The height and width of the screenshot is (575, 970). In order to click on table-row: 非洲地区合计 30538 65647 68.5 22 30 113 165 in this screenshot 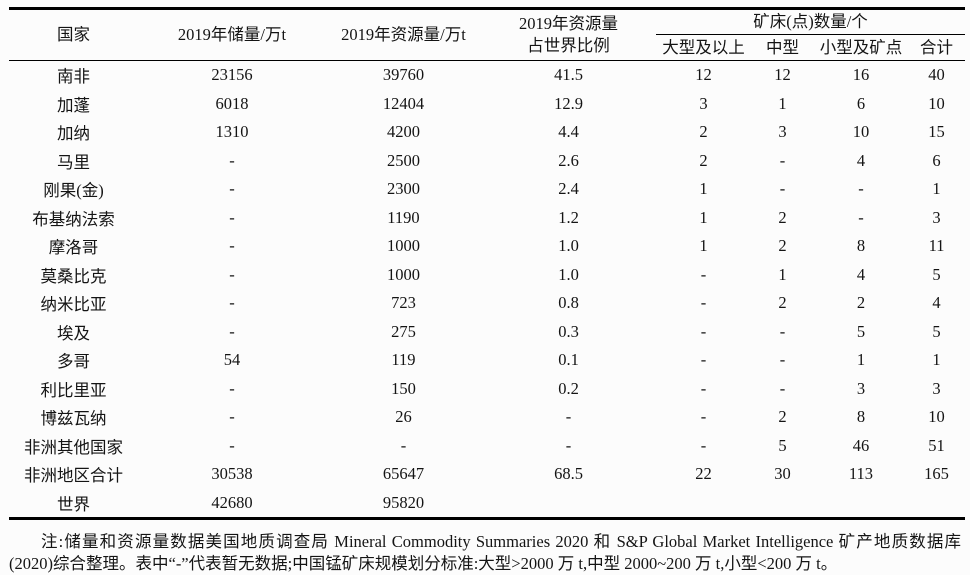, I will do `click(487, 474)`.